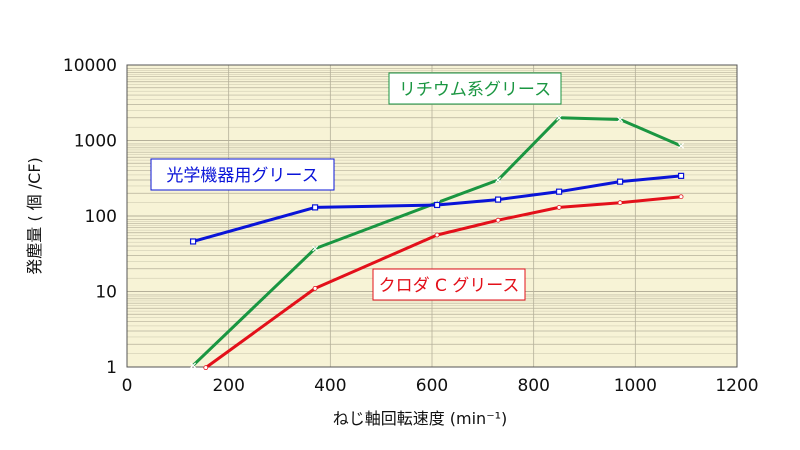 The image size is (800, 450). I want to click on series-label-text: リチウム系グリース, so click(475, 90).